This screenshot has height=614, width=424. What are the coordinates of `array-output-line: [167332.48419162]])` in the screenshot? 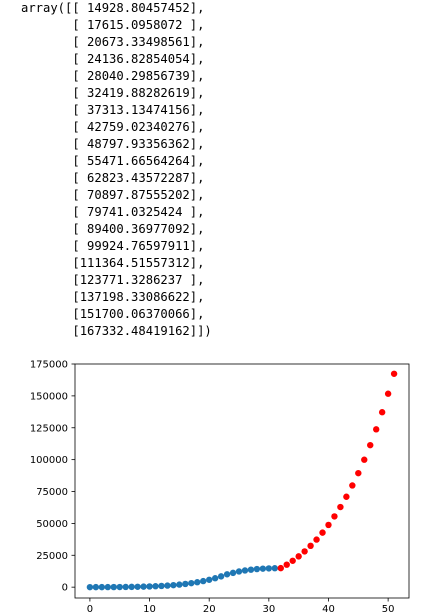 It's located at (116, 331).